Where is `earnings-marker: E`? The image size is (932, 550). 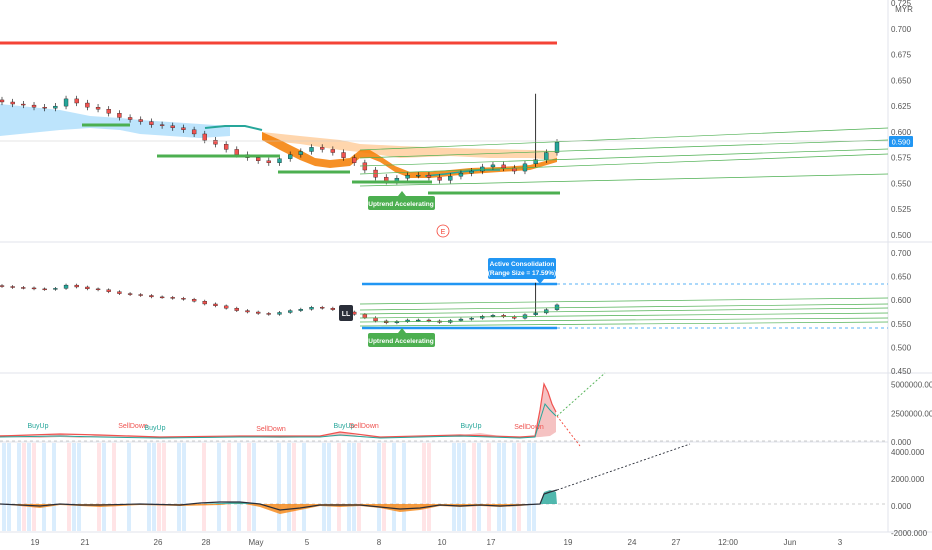
earnings-marker: E is located at coordinates (443, 231).